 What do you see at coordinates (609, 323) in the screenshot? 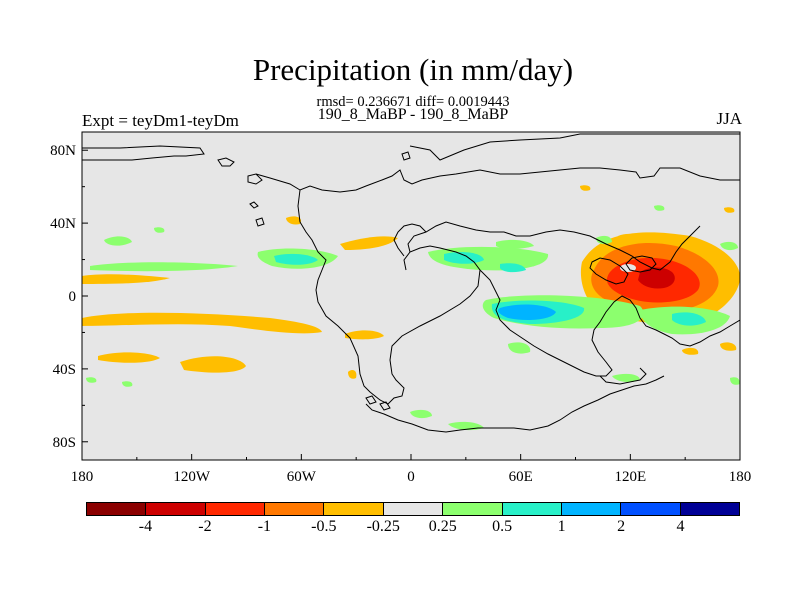
I see `coastline-arabia` at bounding box center [609, 323].